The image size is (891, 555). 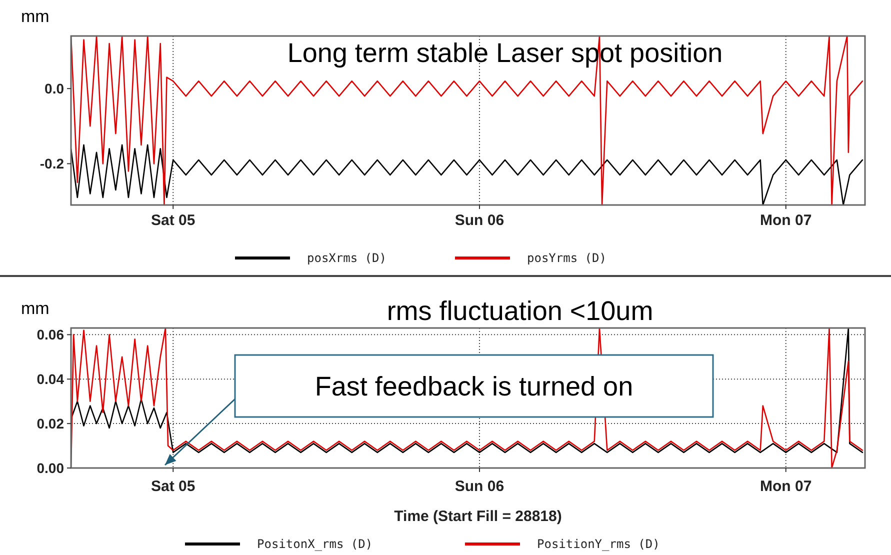 I want to click on chart-title: rms fluctuation <10um, so click(x=520, y=311).